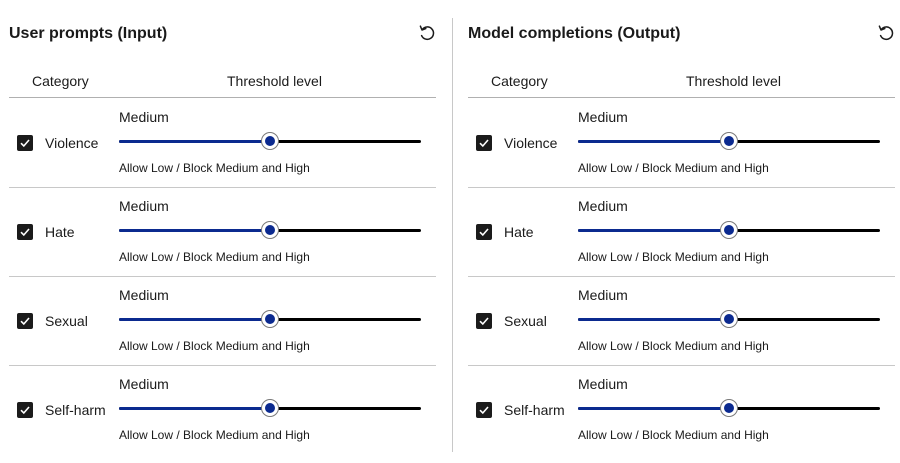  I want to click on input-panel-title: User prompts (Input), so click(88, 33).